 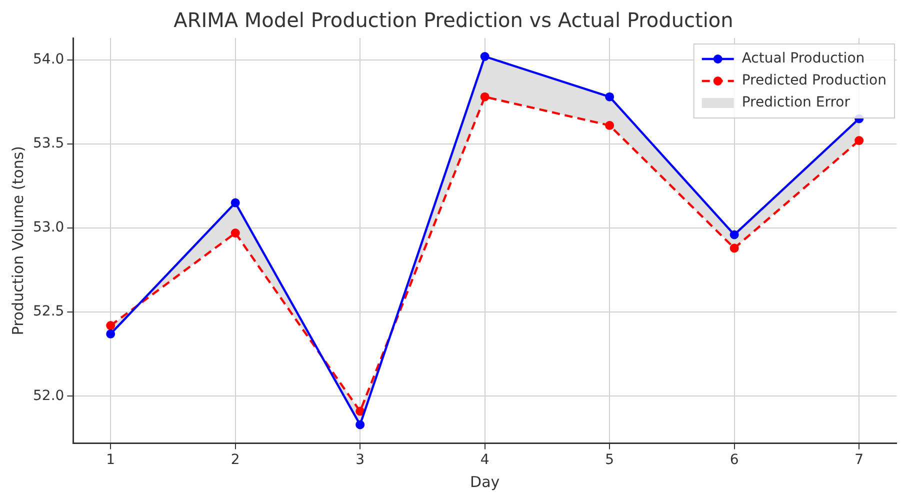 What do you see at coordinates (803, 58) in the screenshot?
I see `legend-label: Actual Production` at bounding box center [803, 58].